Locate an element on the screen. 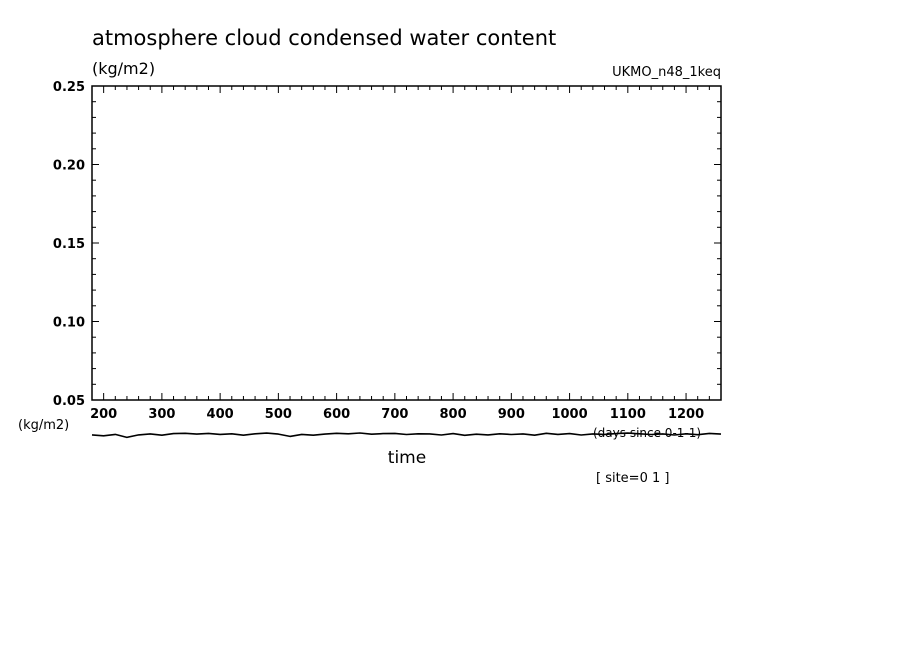 Image resolution: width=904 pixels, height=654 pixels. y-tick-label: 0.20 is located at coordinates (69, 166).